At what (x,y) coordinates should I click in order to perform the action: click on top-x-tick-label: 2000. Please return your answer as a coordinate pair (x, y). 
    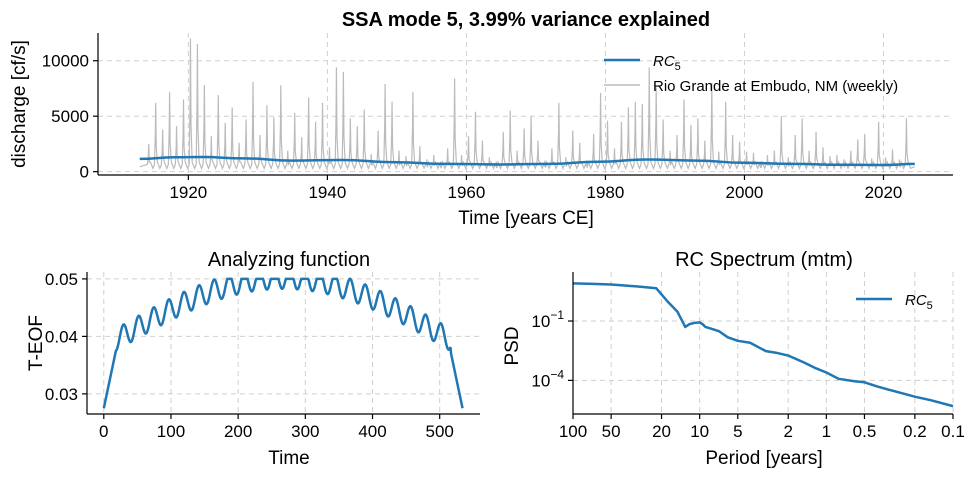
    Looking at the image, I should click on (745, 192).